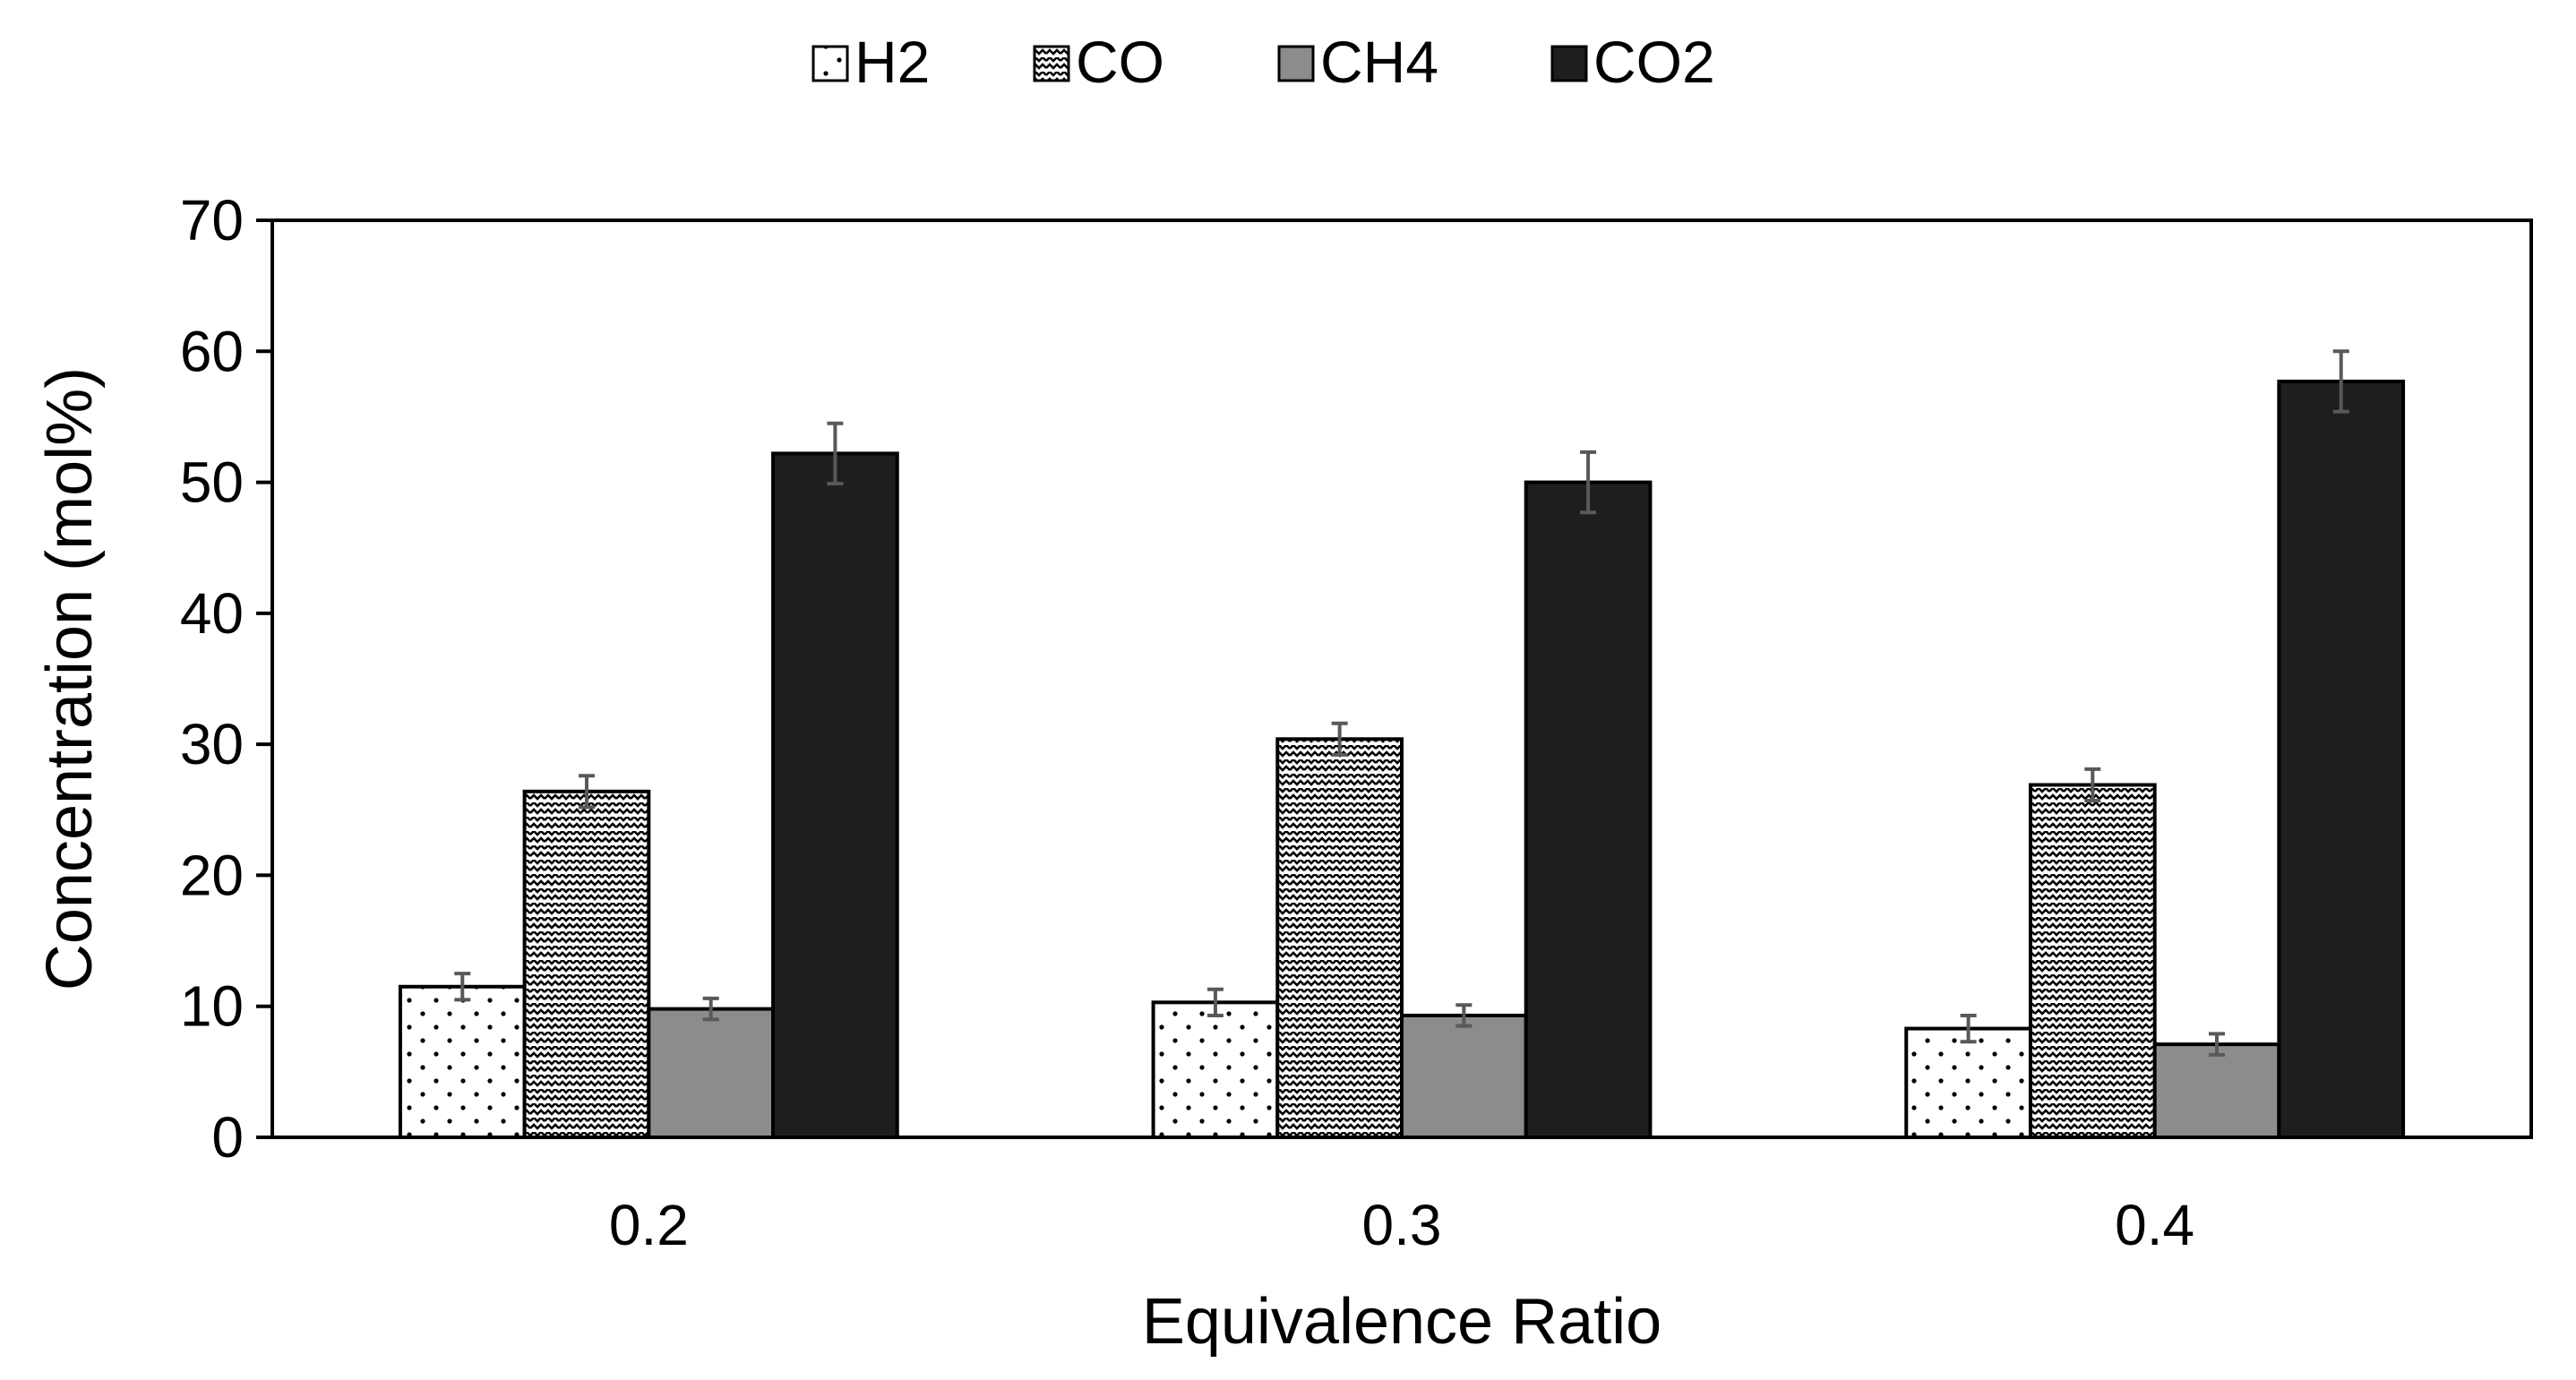 Image resolution: width=2576 pixels, height=1380 pixels. Describe the element at coordinates (1379, 62) in the screenshot. I see `legend-label-ch4: CH4` at that location.